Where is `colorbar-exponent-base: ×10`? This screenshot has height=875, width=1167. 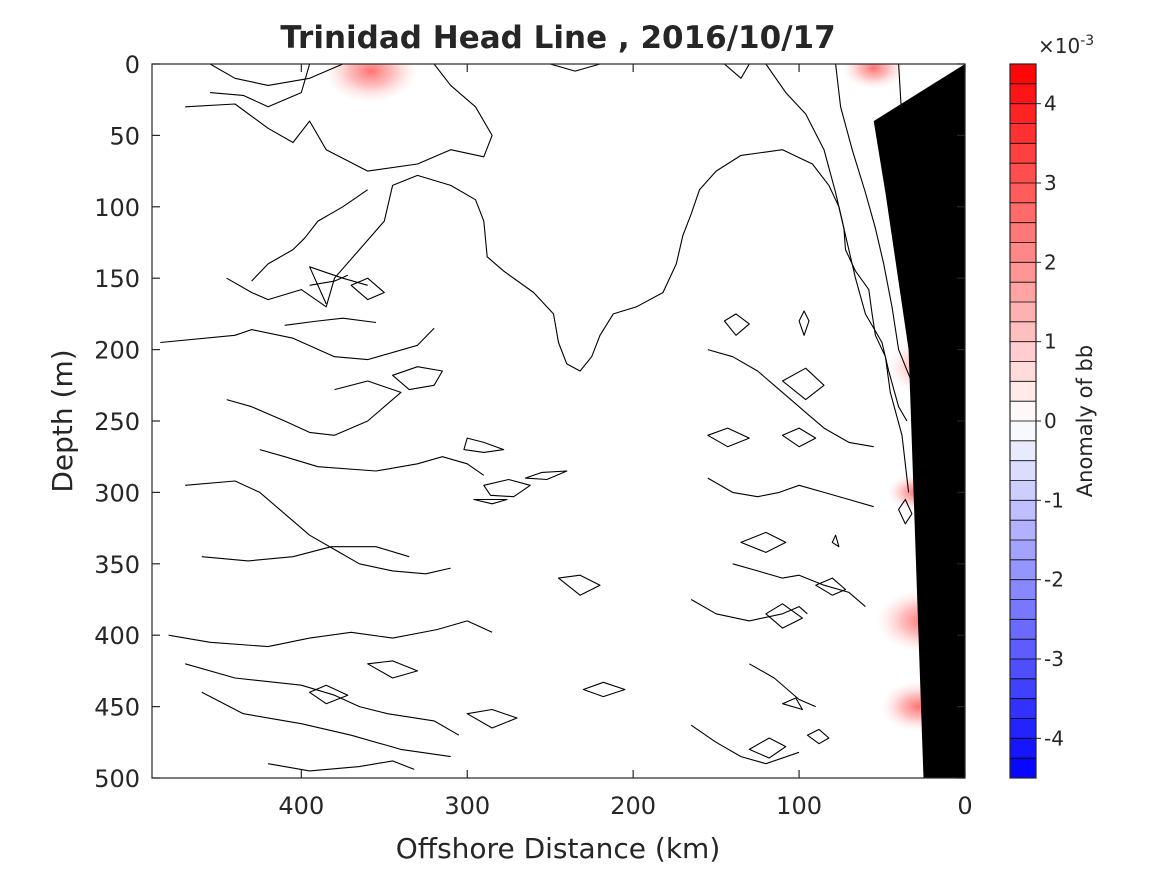 colorbar-exponent-base: ×10 is located at coordinates (1059, 46).